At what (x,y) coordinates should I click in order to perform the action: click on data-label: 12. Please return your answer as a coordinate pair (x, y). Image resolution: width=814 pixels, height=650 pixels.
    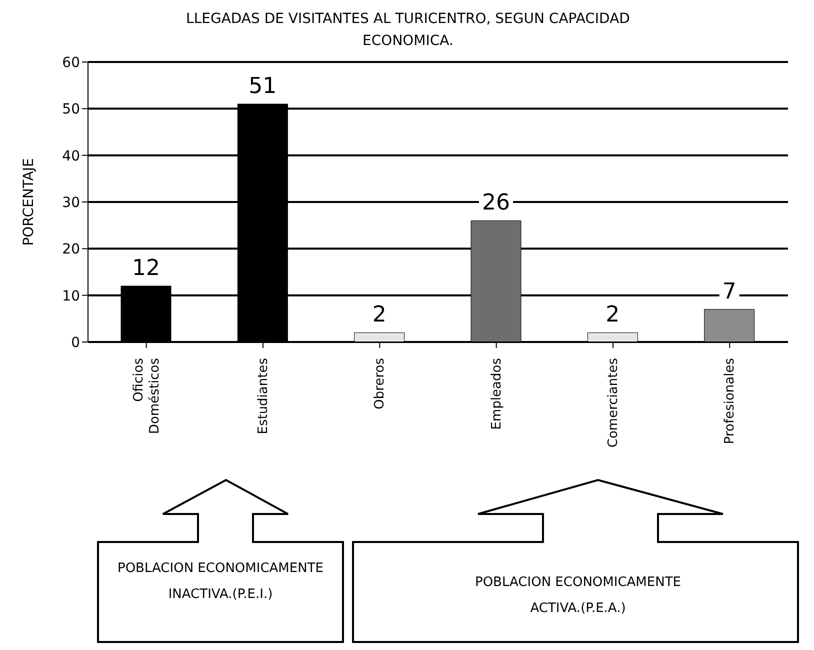
    Looking at the image, I should click on (146, 268).